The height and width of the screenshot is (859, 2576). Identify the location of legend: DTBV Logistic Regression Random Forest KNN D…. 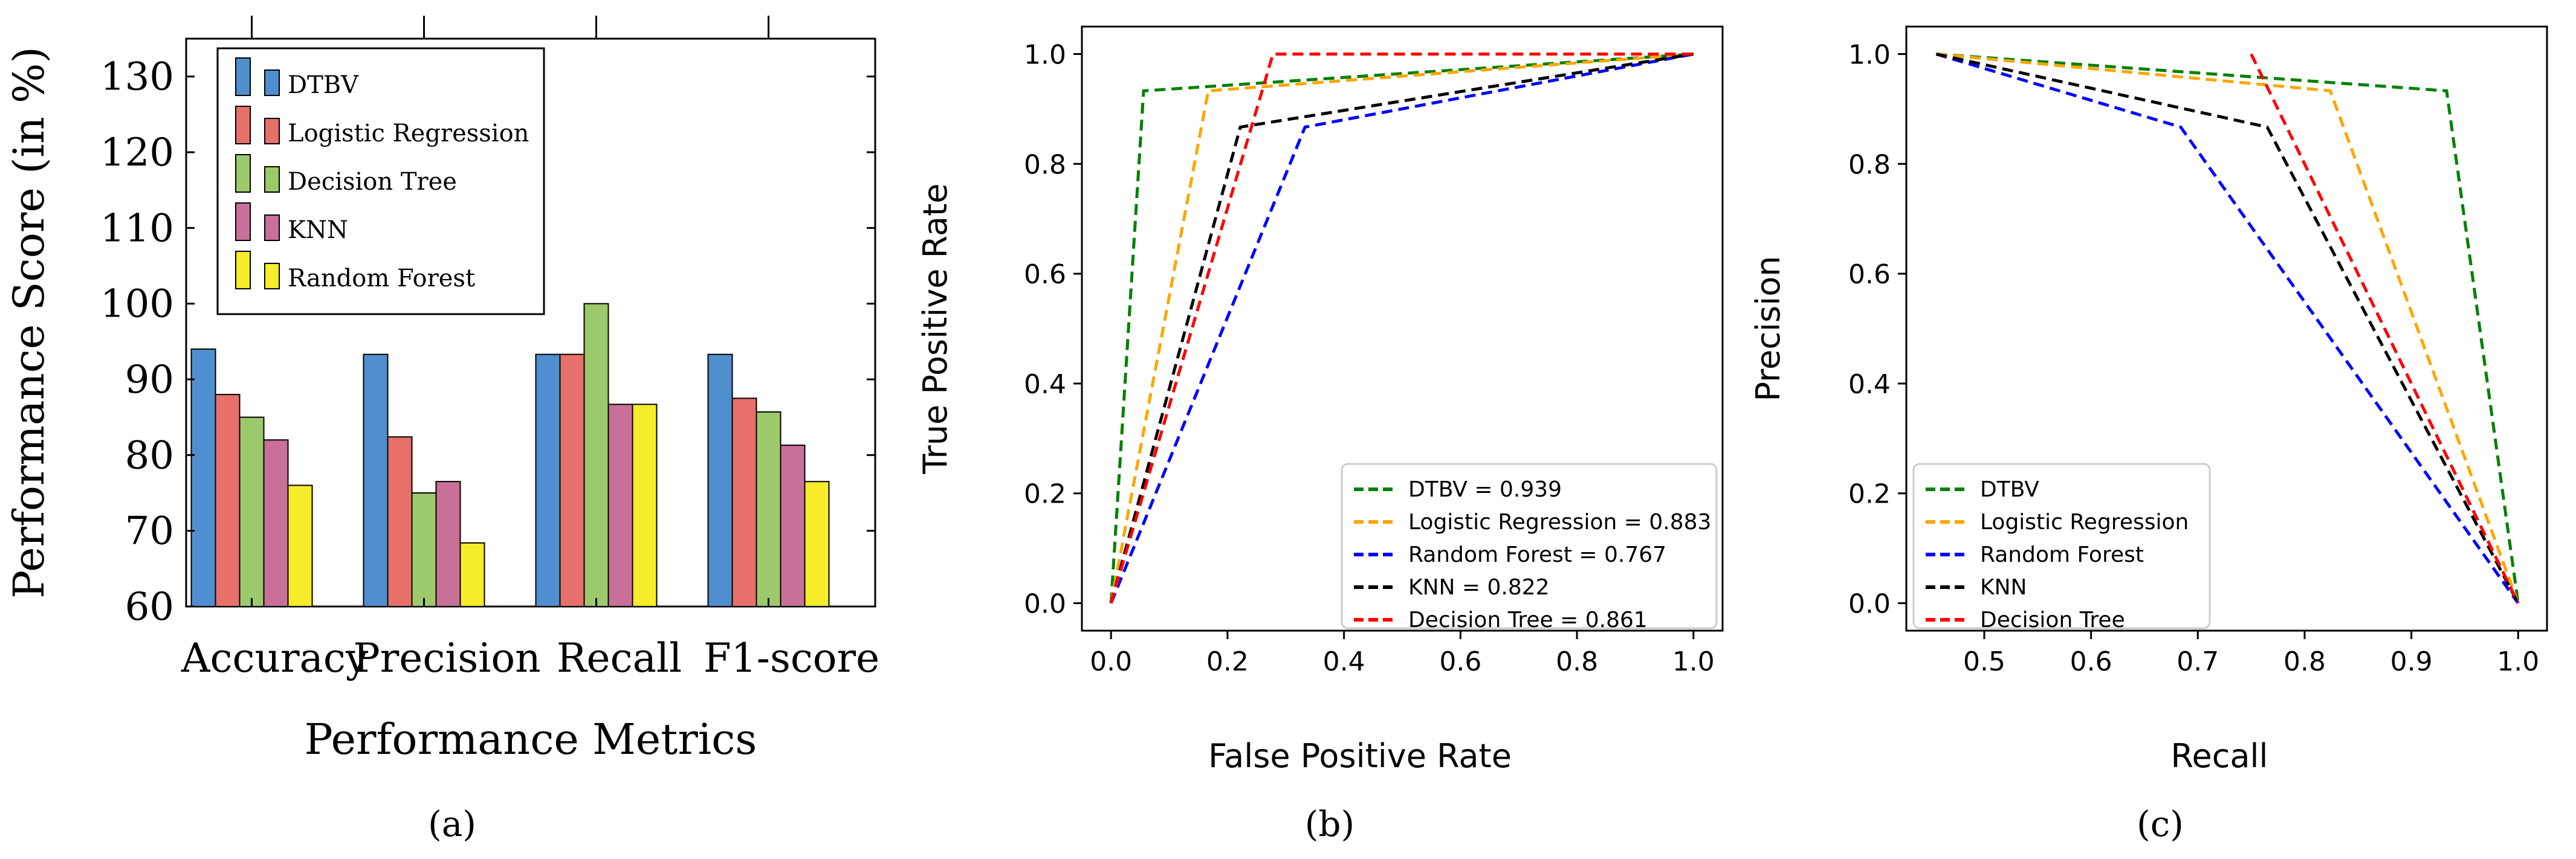
(2061, 547).